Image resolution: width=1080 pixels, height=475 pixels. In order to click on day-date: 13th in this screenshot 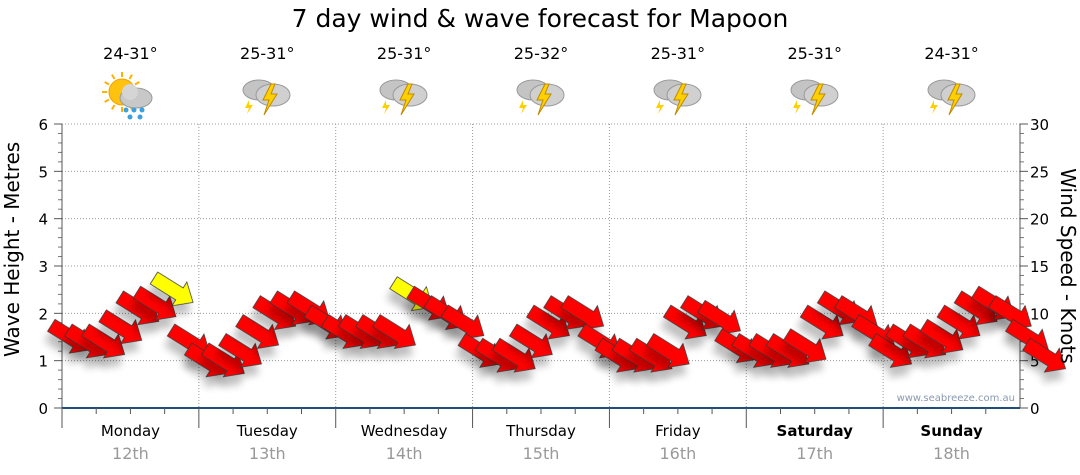, I will do `click(267, 453)`.